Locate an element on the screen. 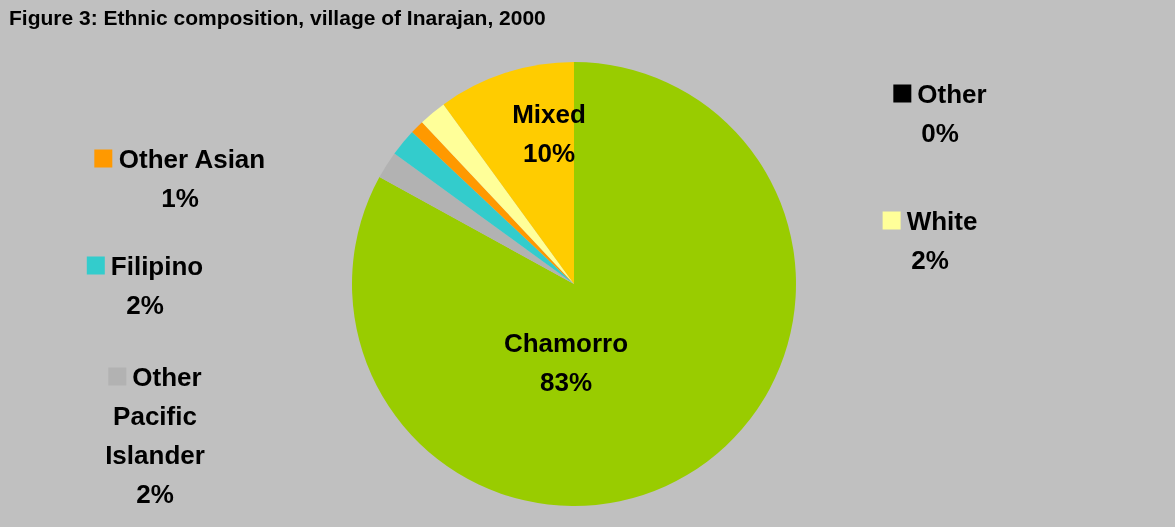  legend-label: Other Asian is located at coordinates (192, 158).